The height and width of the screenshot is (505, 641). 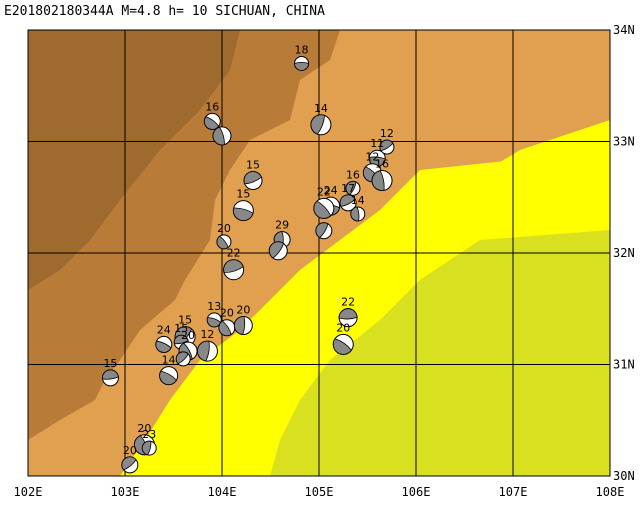 What do you see at coordinates (28, 492) in the screenshot?
I see `longitude-tick-label: 102E` at bounding box center [28, 492].